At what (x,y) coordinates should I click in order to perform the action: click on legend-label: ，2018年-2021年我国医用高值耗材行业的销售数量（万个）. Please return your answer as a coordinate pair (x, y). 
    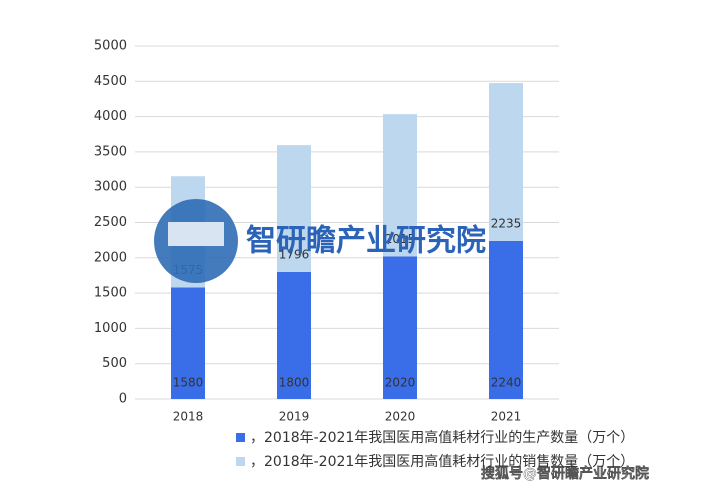
    Looking at the image, I should click on (442, 461).